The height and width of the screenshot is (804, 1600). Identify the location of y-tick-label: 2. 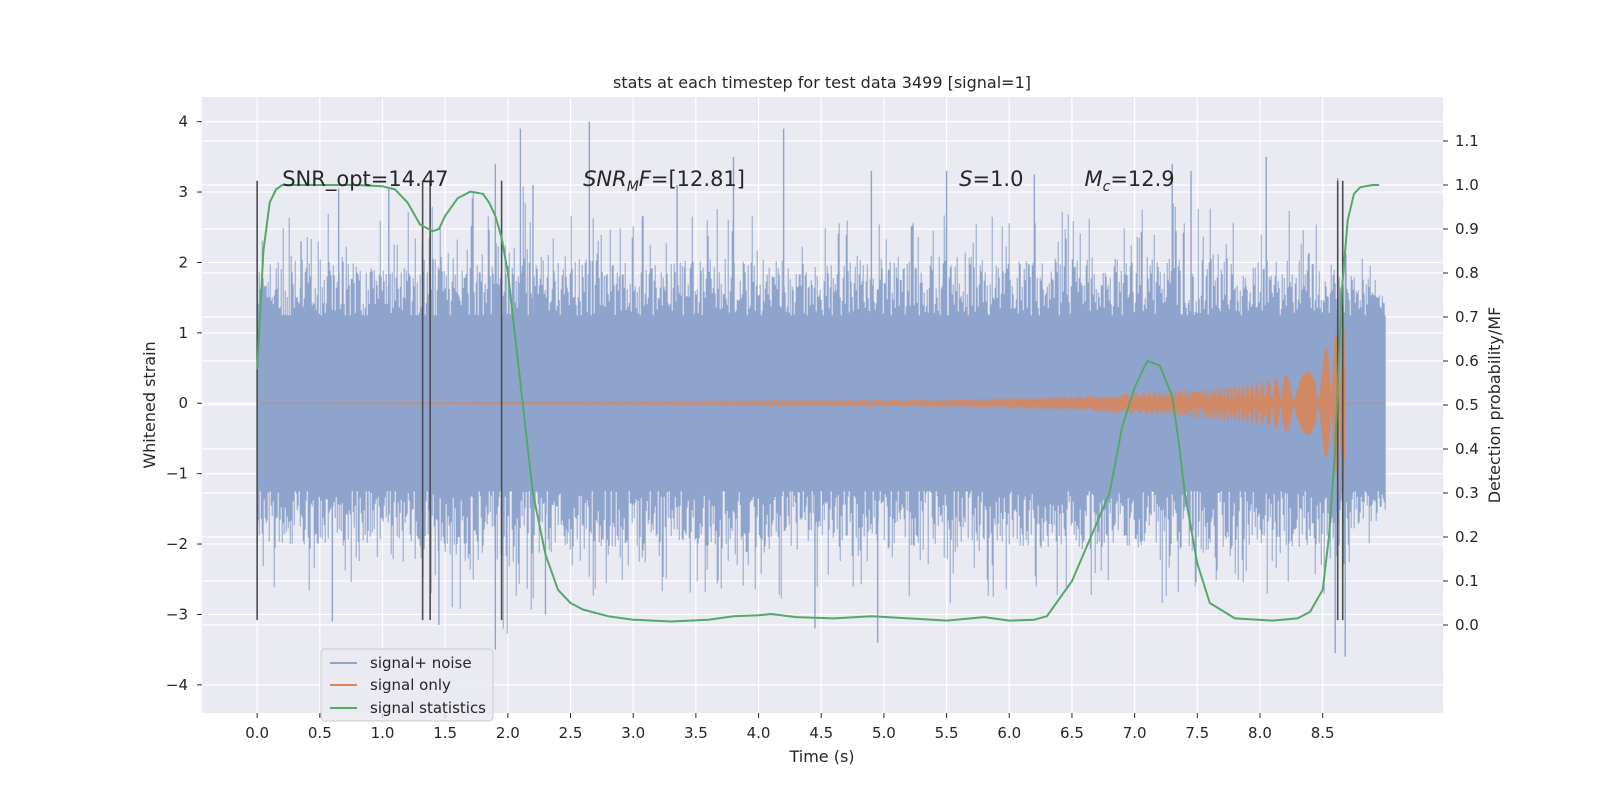
(183, 262).